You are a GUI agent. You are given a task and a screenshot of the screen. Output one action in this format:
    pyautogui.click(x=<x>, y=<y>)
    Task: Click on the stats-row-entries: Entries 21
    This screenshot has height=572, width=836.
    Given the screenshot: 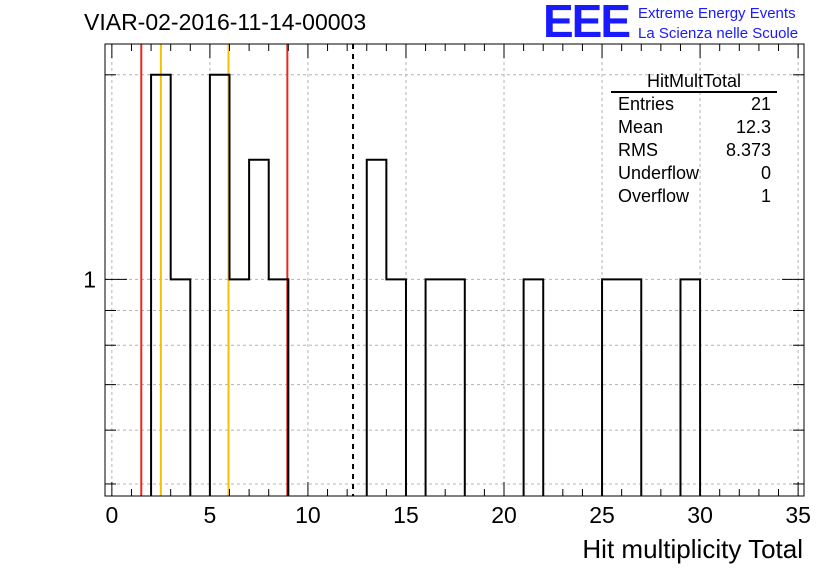 What is the action you would take?
    pyautogui.click(x=694, y=104)
    